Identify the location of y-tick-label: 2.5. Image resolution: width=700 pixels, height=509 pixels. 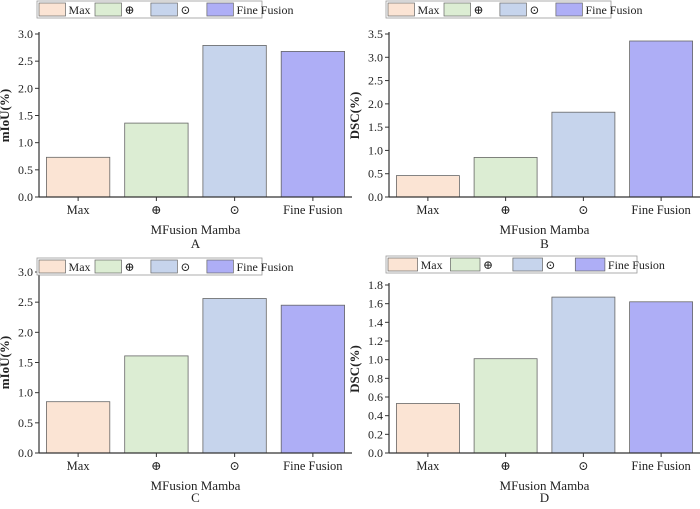
(25, 61).